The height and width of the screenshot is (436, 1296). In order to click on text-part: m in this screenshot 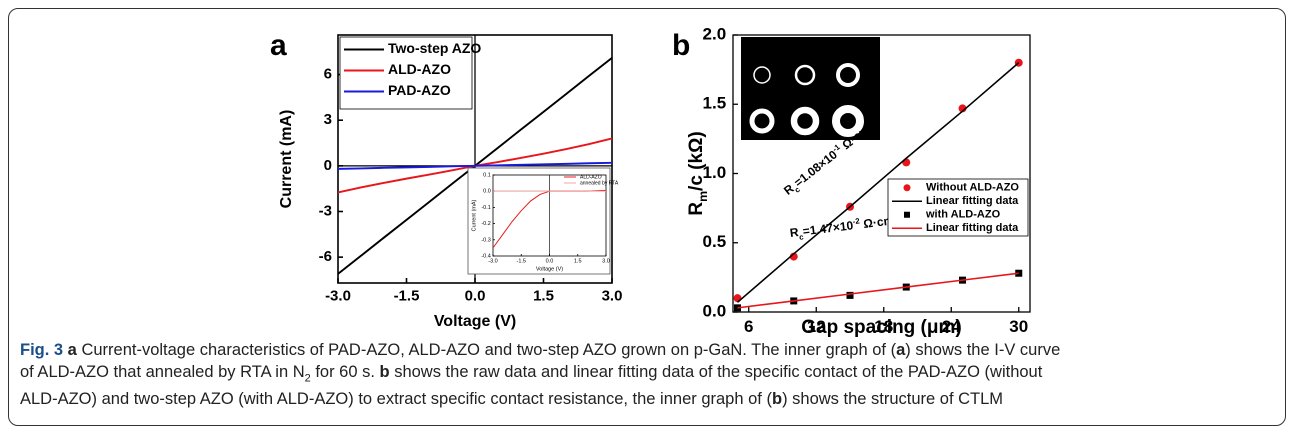, I will do `click(703, 196)`.